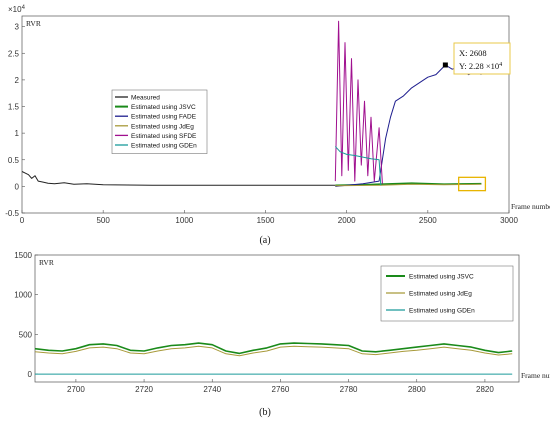 The height and width of the screenshot is (424, 550). I want to click on datatip-x: X: 2608, so click(473, 53).